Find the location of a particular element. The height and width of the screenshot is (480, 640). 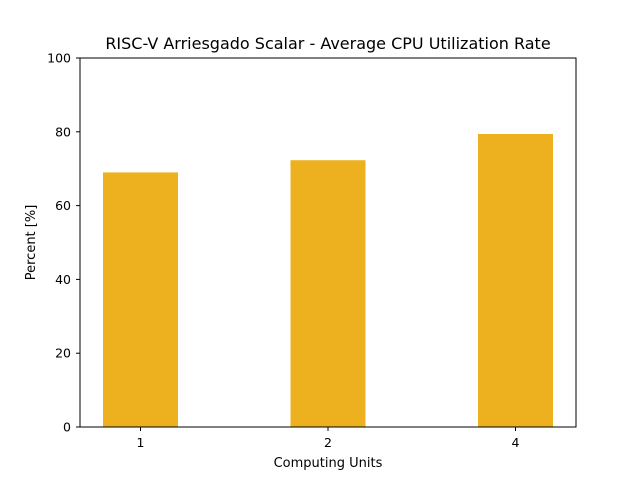

x-axis: 1 2 4 is located at coordinates (328, 438).